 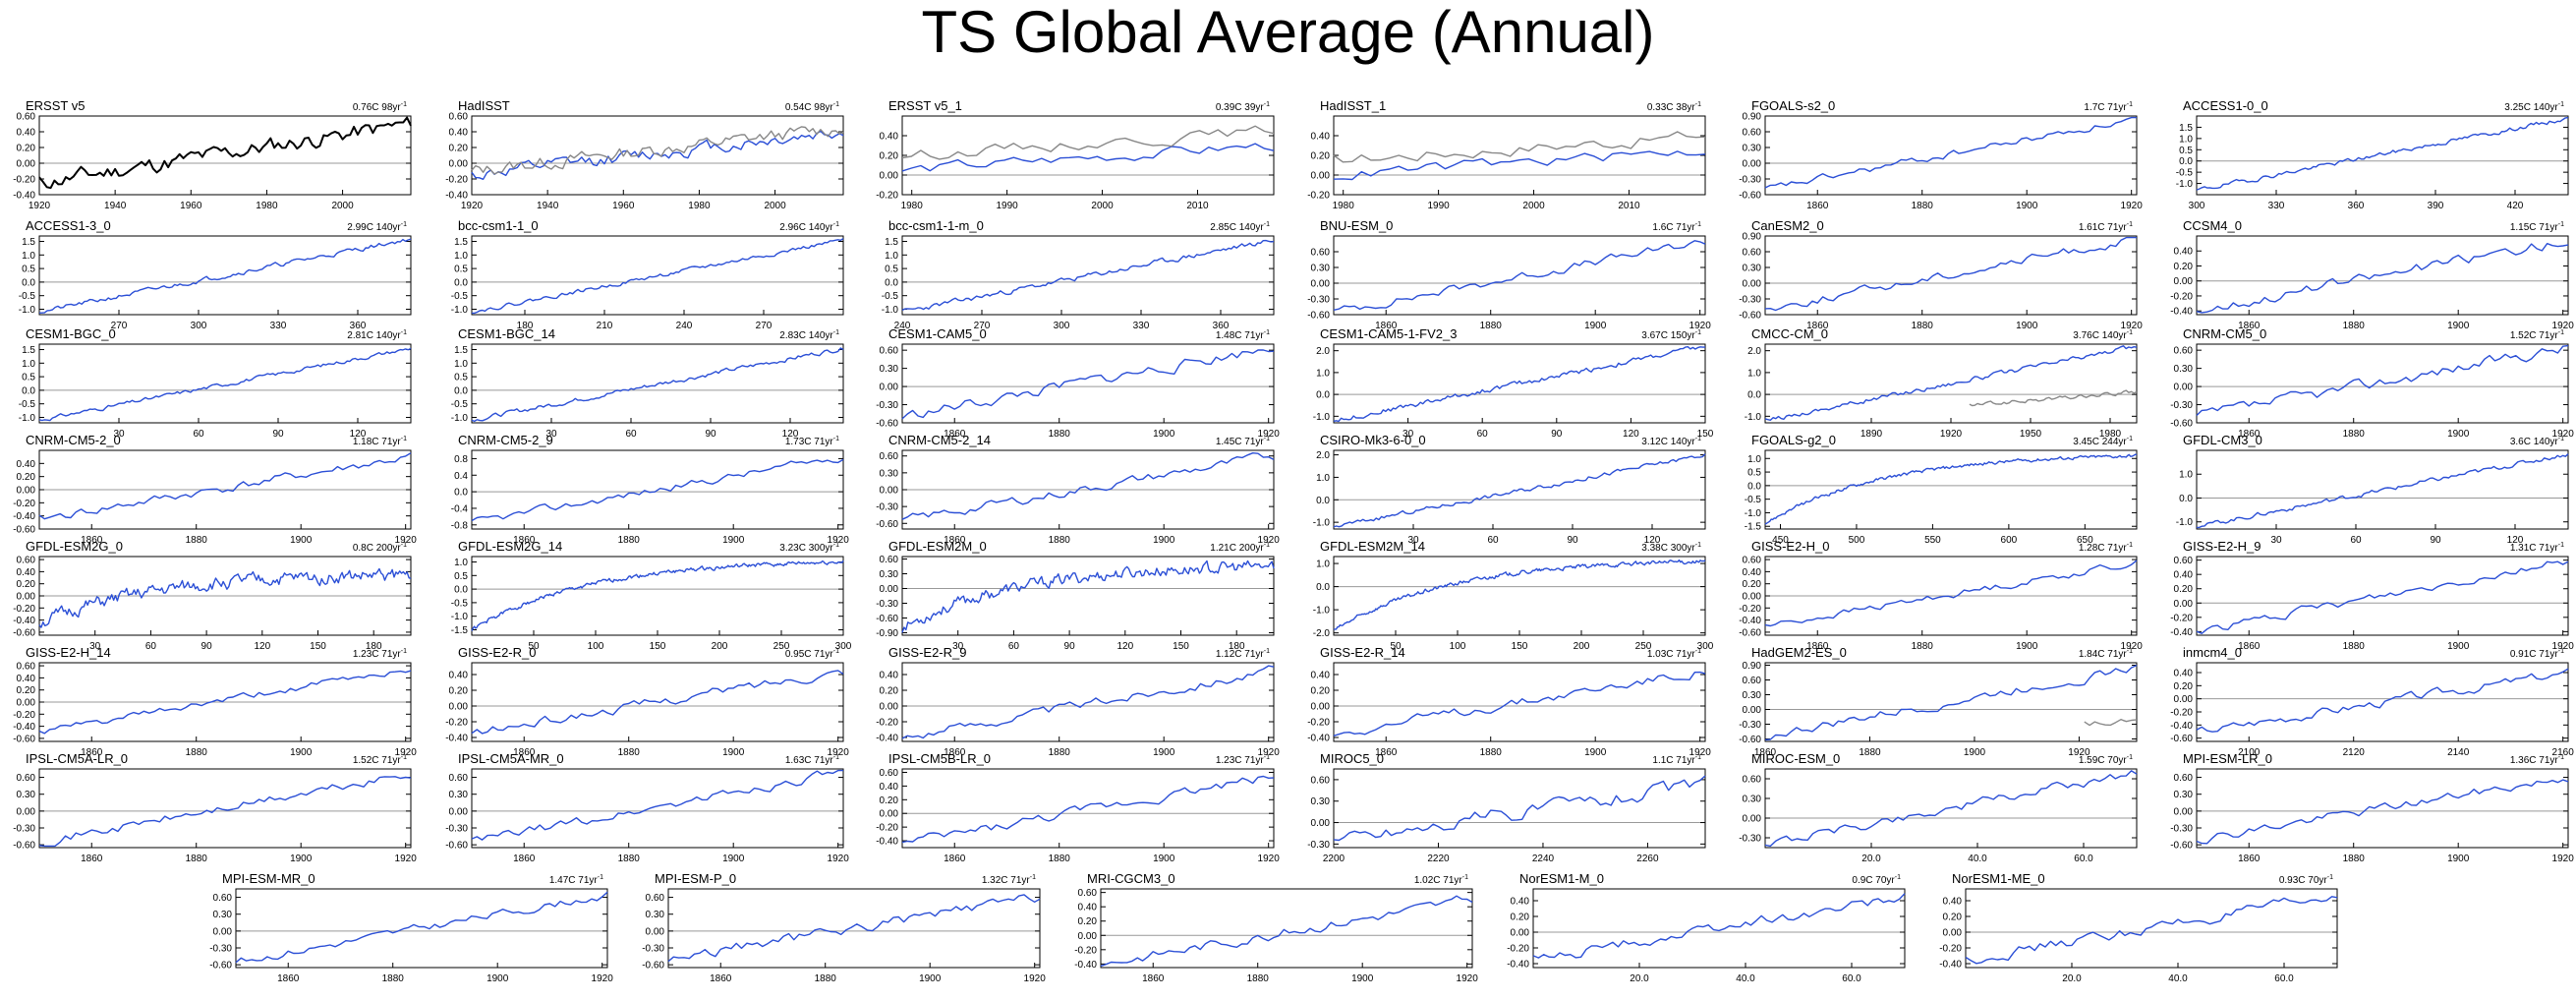 I want to click on panel-title: CMCC-CM_0, so click(x=1790, y=333).